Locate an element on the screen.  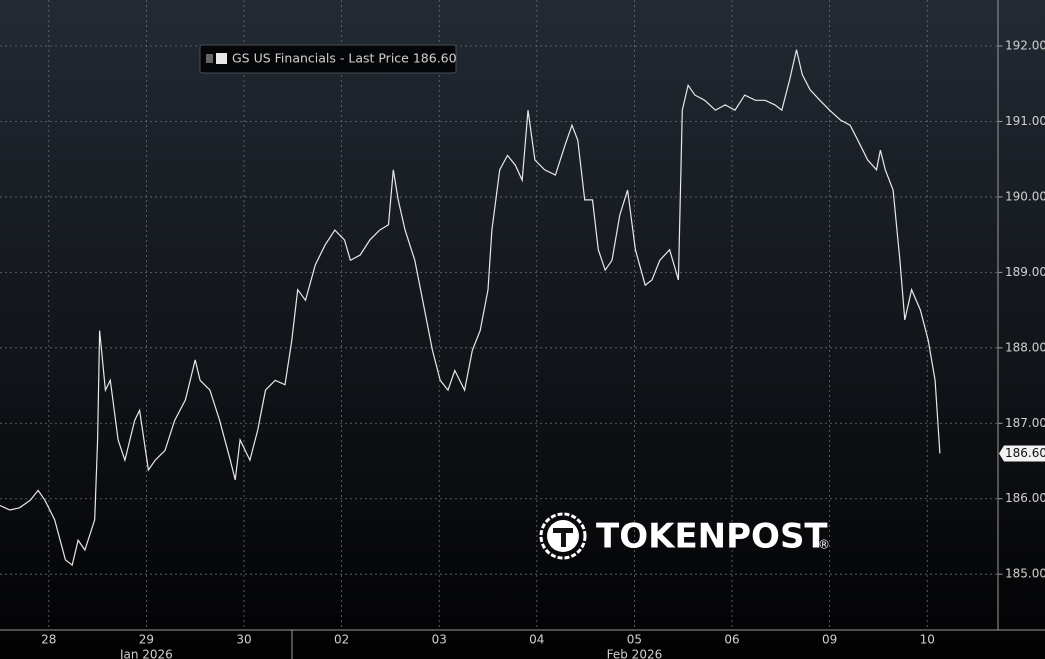
x-tick-label: 10 is located at coordinates (927, 640).